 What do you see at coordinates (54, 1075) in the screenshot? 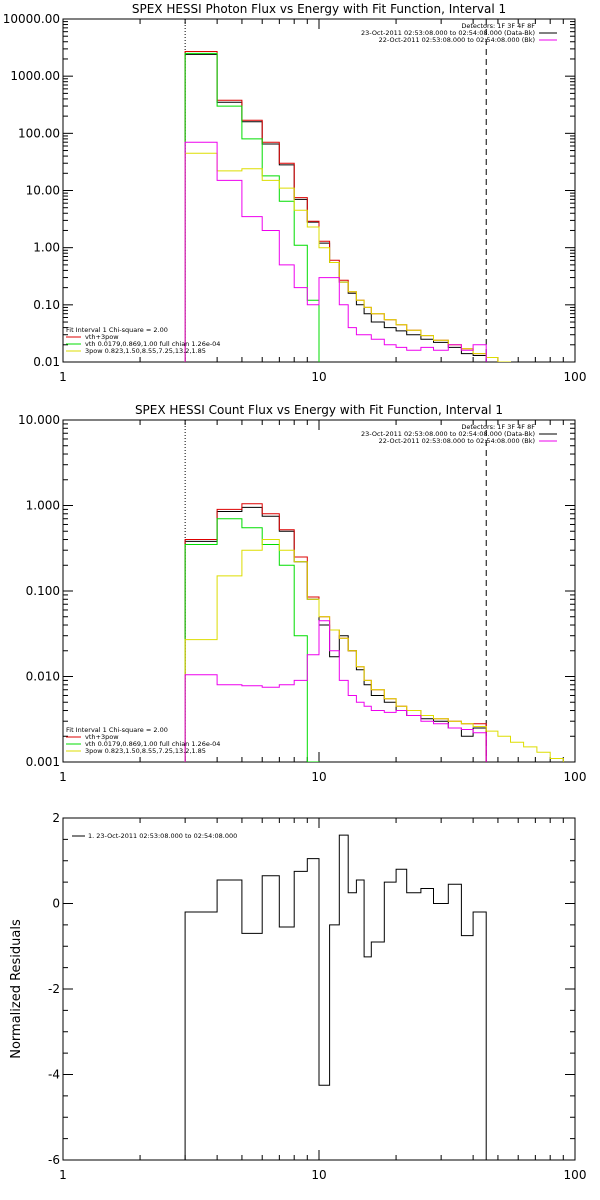
I see `y-tick-label: -4` at bounding box center [54, 1075].